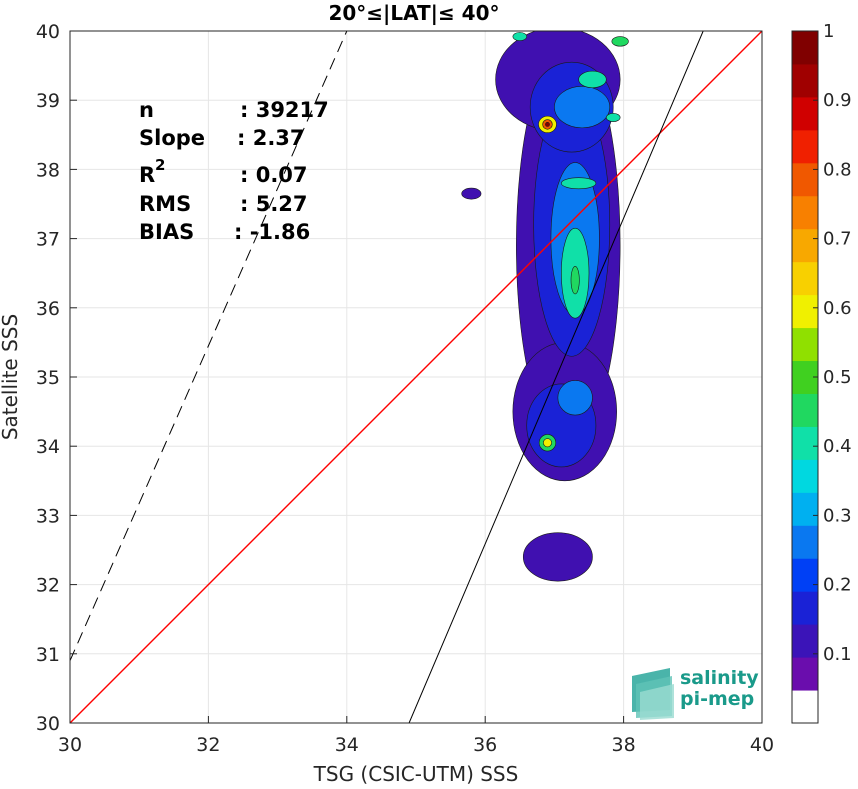 The height and width of the screenshot is (789, 858). What do you see at coordinates (48, 447) in the screenshot?
I see `y-tick-label: 34` at bounding box center [48, 447].